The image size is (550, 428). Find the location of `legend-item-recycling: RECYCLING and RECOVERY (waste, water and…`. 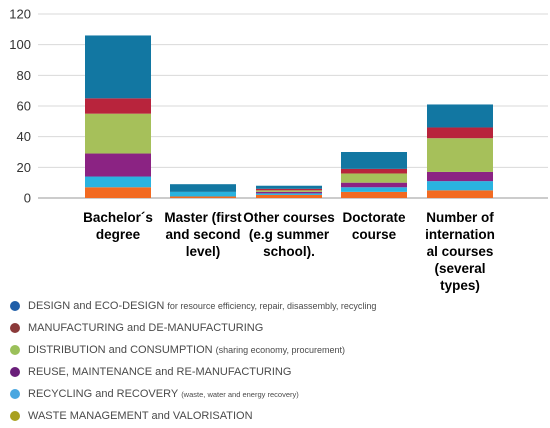

legend-item-recycling: RECYCLING and RECOVERY (waste, water and… is located at coordinates (275, 394).